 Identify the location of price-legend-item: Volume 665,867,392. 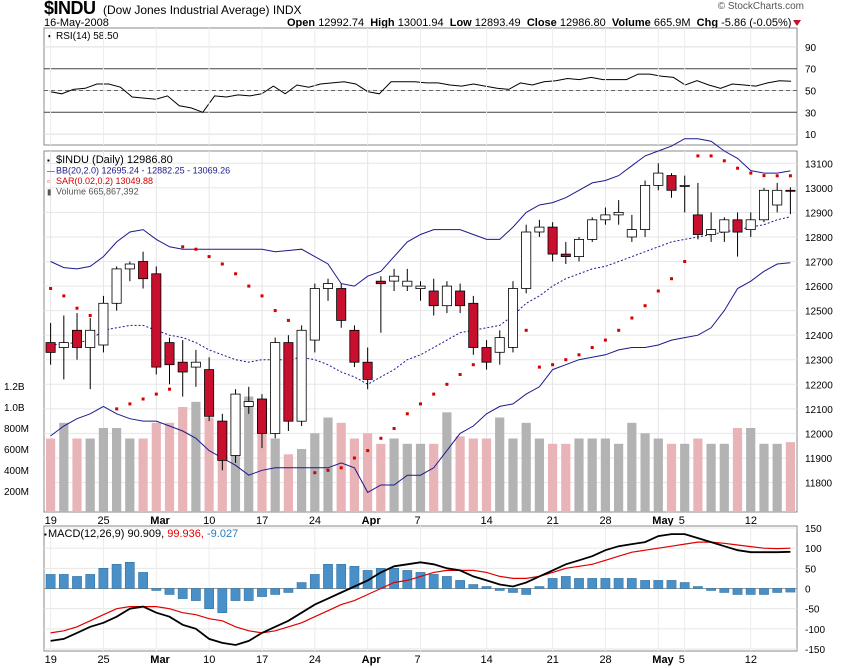
(97, 192).